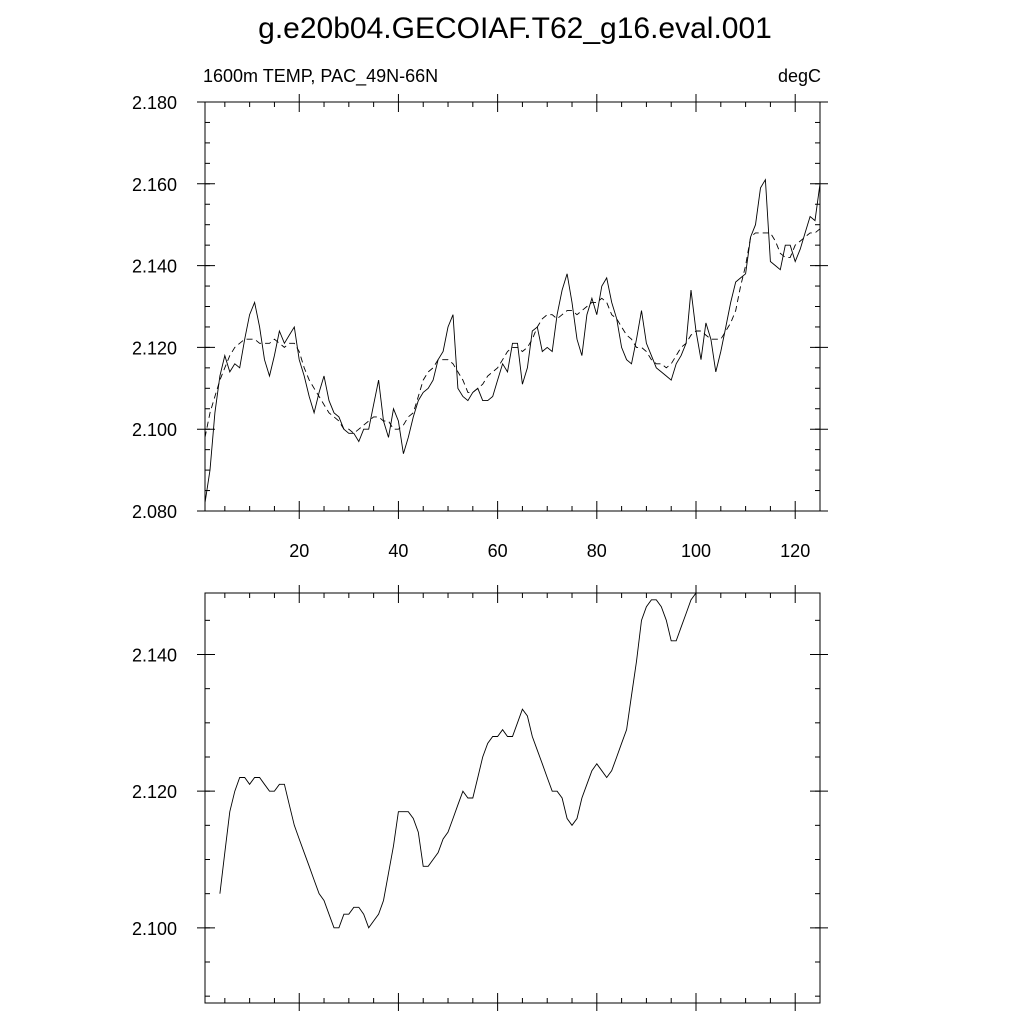  I want to click on y-tick-label: 2.080, so click(154, 512).